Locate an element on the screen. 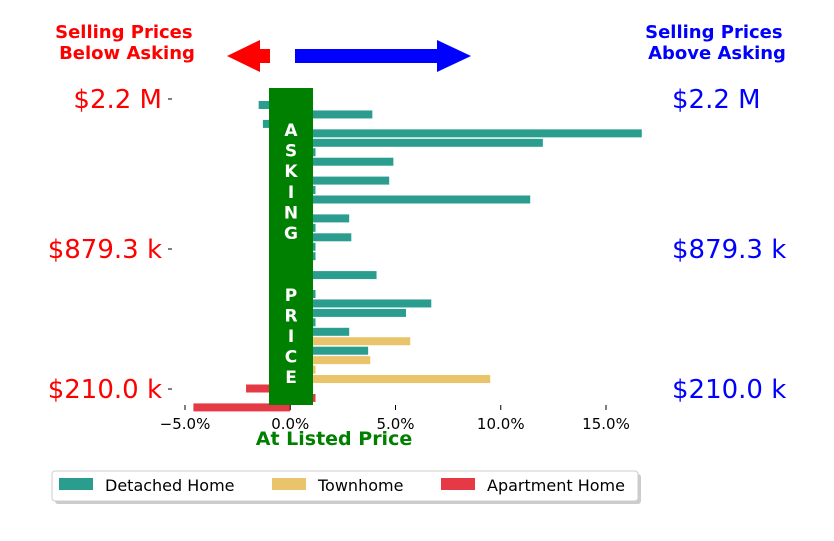  legend-label: Apartment Home is located at coordinates (556, 485).